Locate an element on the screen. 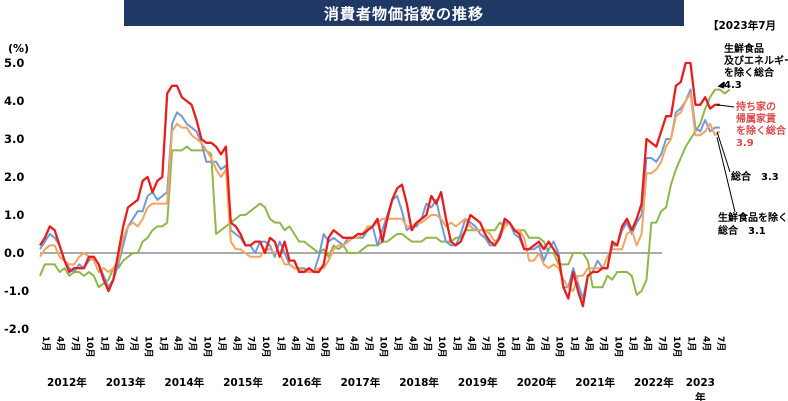 The width and height of the screenshot is (788, 401). y-tick-label: -2.0 is located at coordinates (16, 329).